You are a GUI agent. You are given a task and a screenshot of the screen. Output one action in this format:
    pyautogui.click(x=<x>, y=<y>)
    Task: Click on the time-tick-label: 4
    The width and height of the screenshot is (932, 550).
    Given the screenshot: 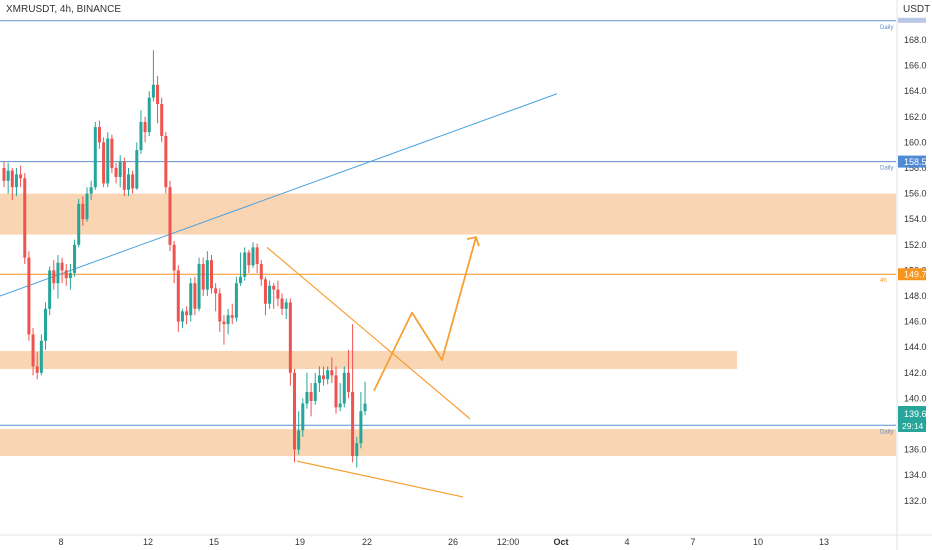 What is the action you would take?
    pyautogui.click(x=626, y=542)
    